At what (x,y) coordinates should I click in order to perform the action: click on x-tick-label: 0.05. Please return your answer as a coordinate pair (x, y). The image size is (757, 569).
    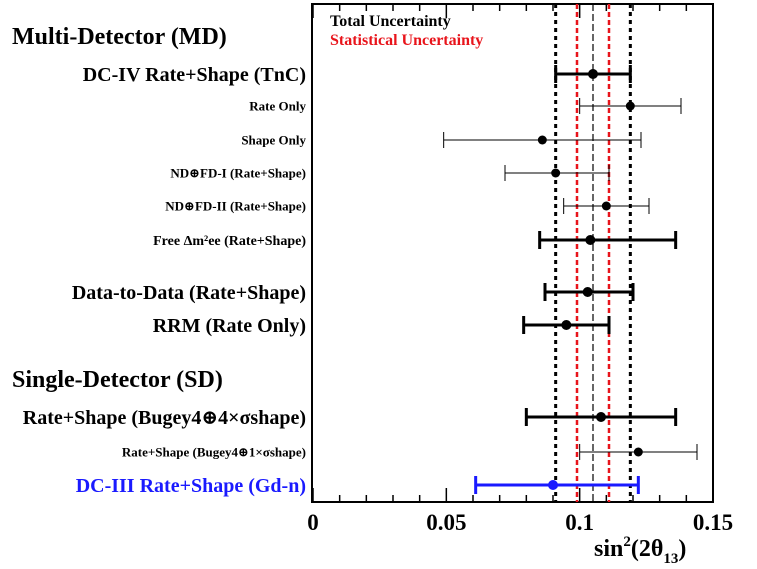
    Looking at the image, I should click on (446, 522).